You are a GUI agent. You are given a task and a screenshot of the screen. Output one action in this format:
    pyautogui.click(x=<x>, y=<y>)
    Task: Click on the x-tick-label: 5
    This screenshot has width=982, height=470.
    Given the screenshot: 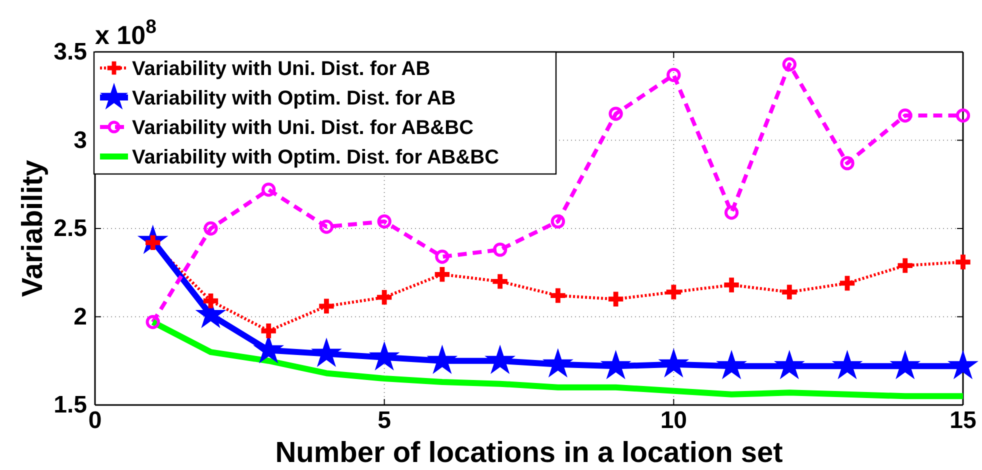 What is the action you would take?
    pyautogui.click(x=385, y=420)
    